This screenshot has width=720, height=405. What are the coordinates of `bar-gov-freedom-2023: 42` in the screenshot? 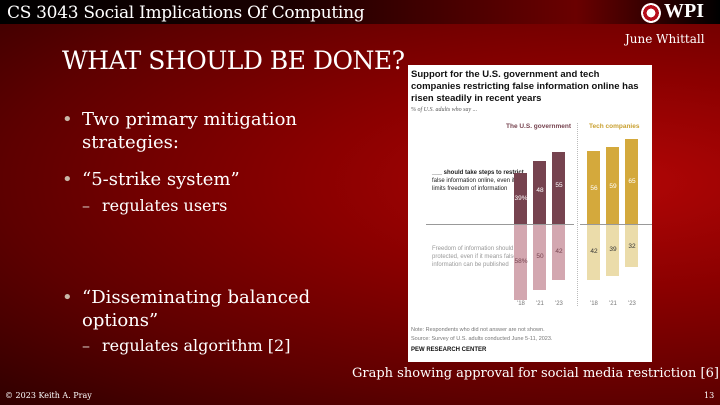 It's located at (558, 252).